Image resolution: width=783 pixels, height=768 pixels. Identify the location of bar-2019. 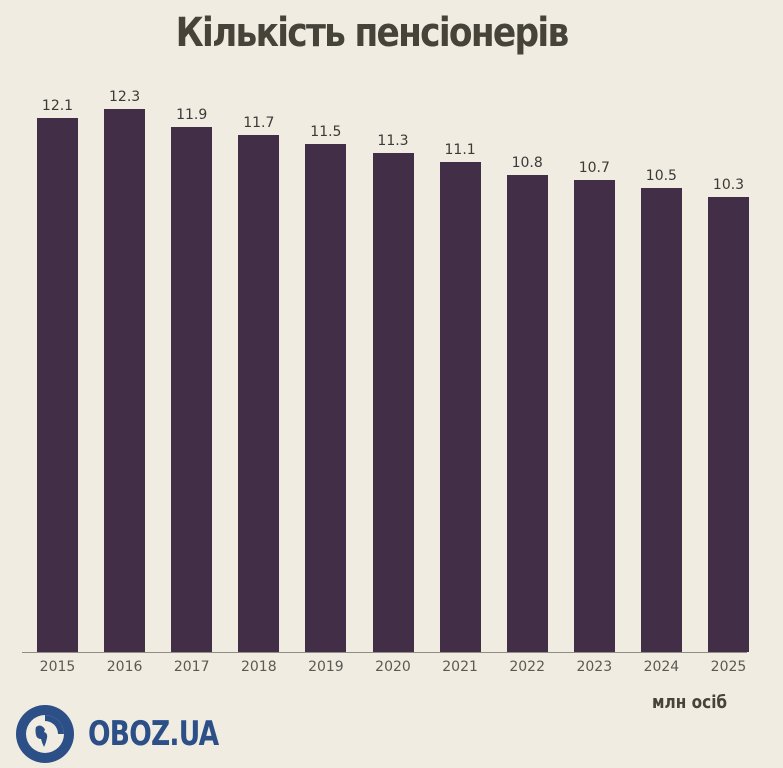
(326, 398).